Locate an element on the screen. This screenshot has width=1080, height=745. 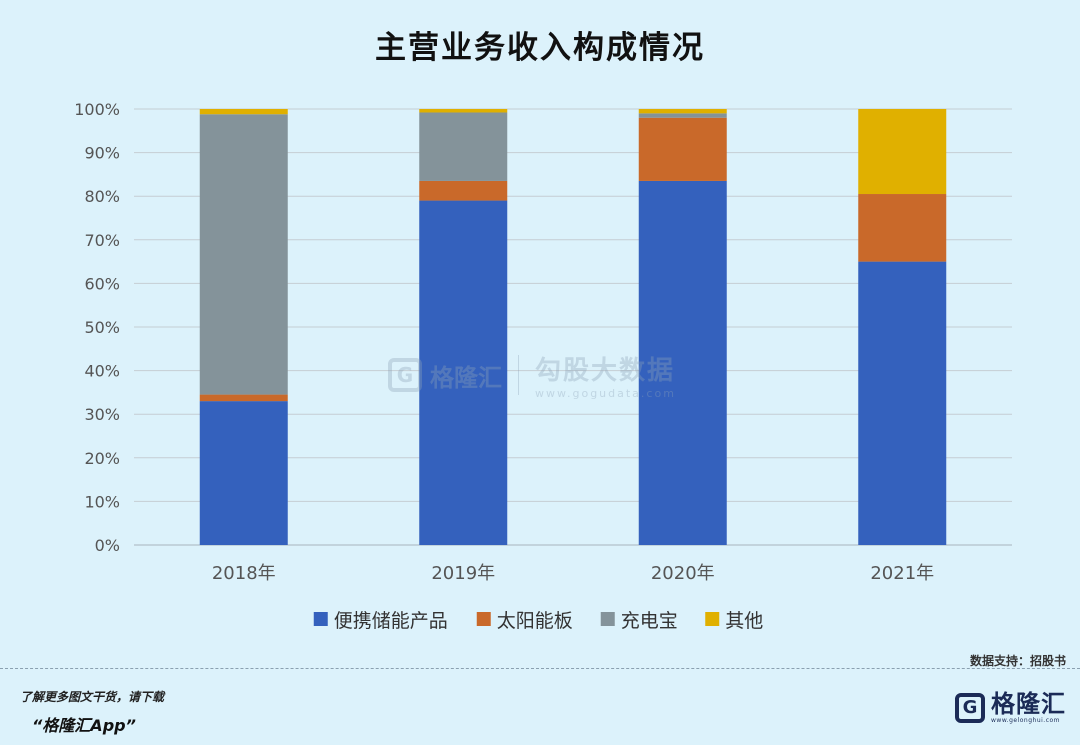
x-tick-label: 2019年 is located at coordinates (463, 573).